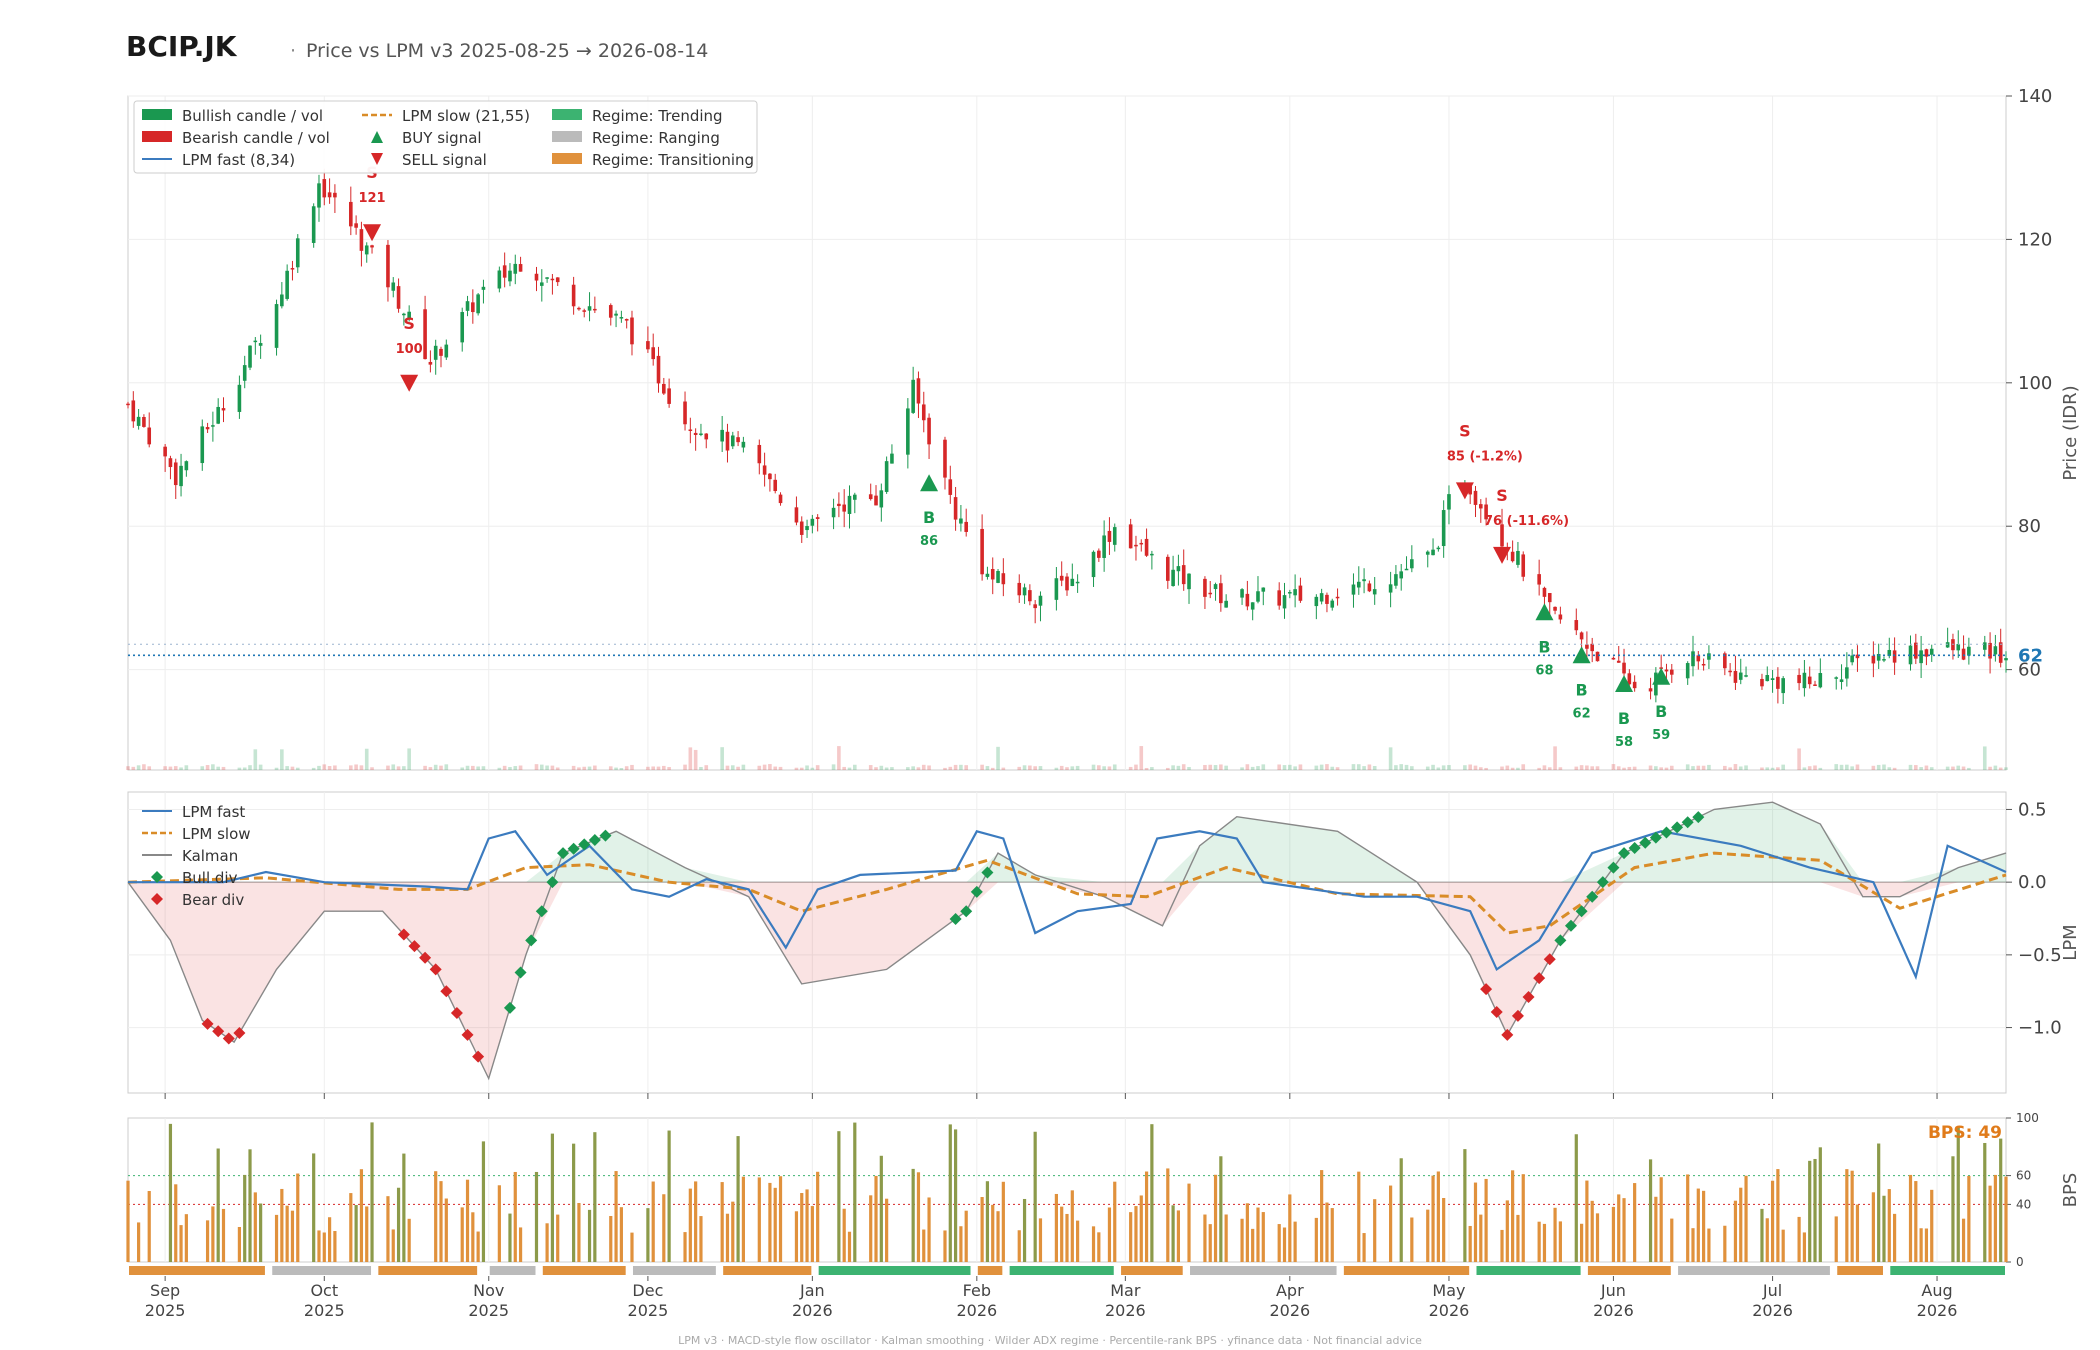 Image resolution: width=2100 pixels, height=1350 pixels. I want to click on legend-label: LPM slow, so click(216, 834).